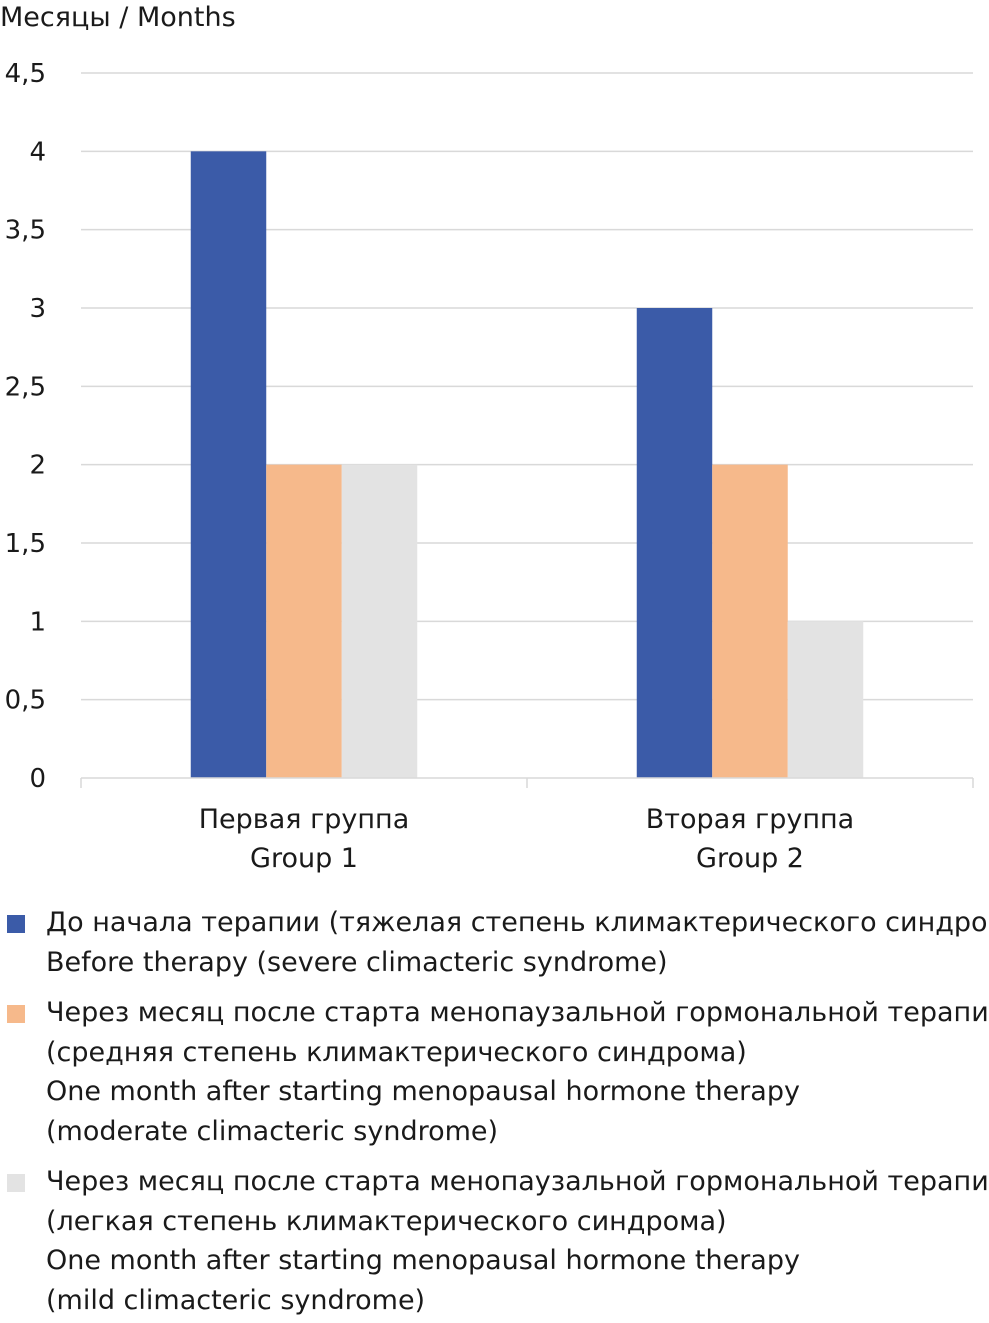  Describe the element at coordinates (25, 387) in the screenshot. I see `y-tick-label: 2,5` at that location.